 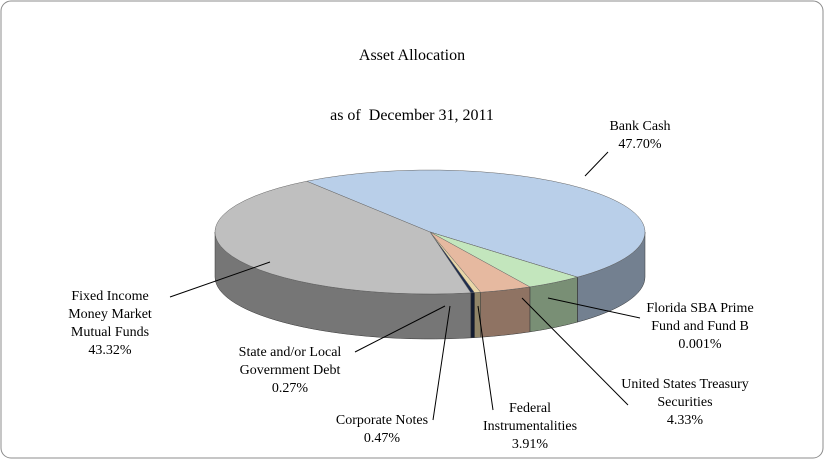 I want to click on data-label: State and/or Local Government Debt 0.27%, so click(x=290, y=371).